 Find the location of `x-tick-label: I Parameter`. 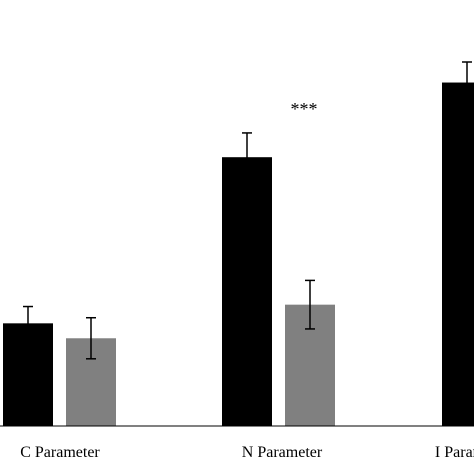

x-tick-label: I Parameter is located at coordinates (454, 452).